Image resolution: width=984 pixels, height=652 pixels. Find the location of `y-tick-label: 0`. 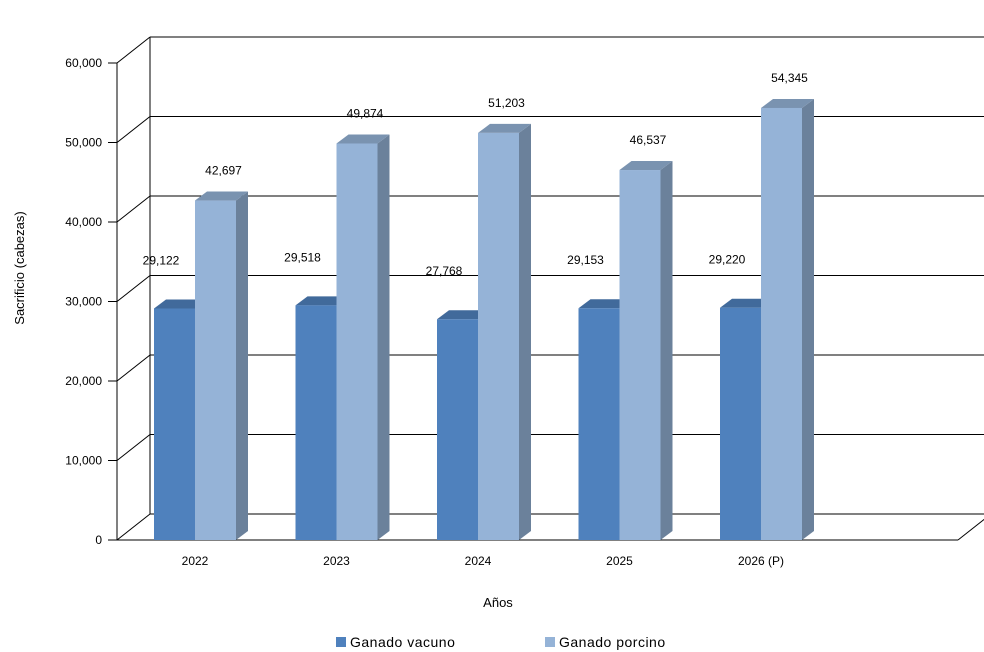

y-tick-label: 0 is located at coordinates (98, 540).